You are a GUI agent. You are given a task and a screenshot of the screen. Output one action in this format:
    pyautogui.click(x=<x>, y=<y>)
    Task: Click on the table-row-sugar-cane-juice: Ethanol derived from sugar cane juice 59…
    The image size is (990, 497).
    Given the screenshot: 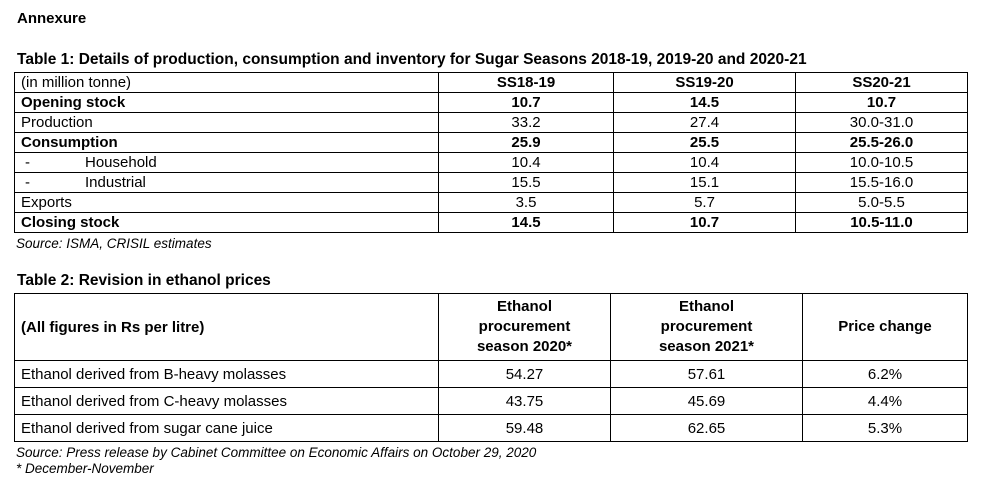 What is the action you would take?
    pyautogui.click(x=491, y=428)
    